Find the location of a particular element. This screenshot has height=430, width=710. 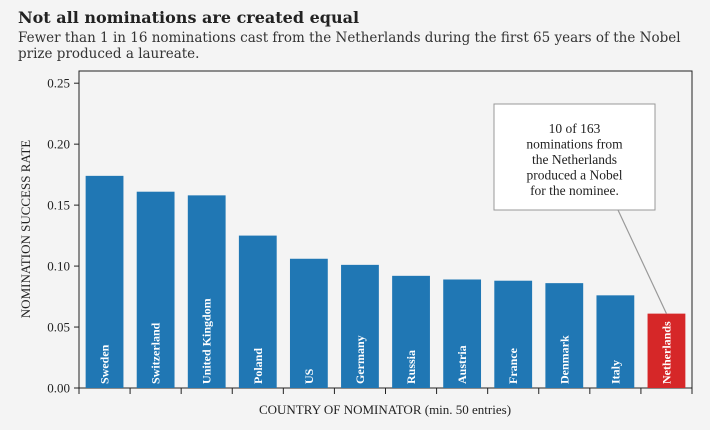

bar-denmark is located at coordinates (564, 335).